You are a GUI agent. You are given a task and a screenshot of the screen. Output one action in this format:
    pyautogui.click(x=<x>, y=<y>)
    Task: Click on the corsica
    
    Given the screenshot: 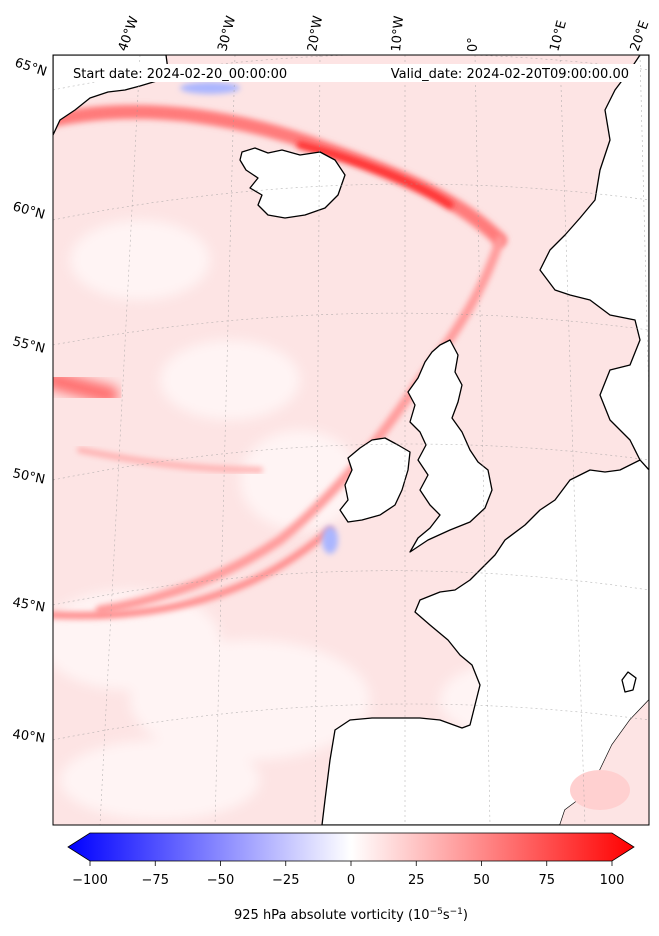 What is the action you would take?
    pyautogui.click(x=629, y=682)
    